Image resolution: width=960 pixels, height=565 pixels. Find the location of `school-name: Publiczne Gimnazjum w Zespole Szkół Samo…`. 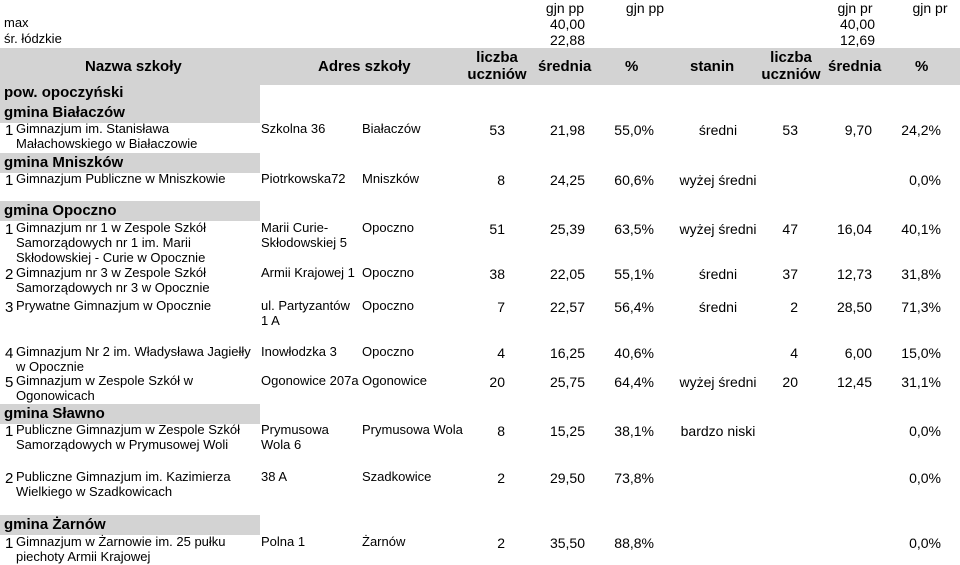

school-name: Publiczne Gimnazjum w Zespole Szkół Samo… is located at coordinates (128, 437).